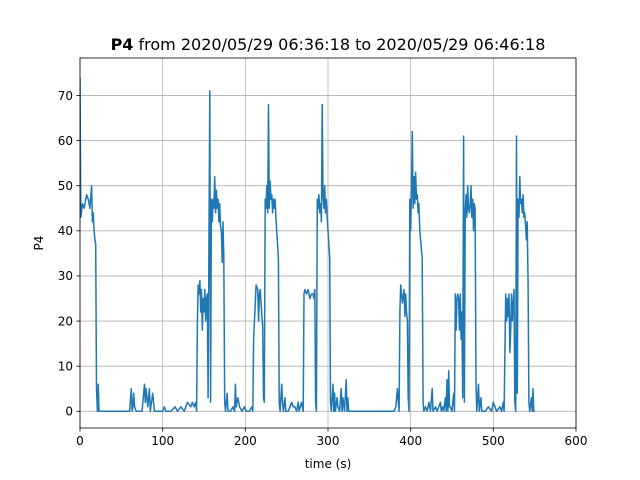  What do you see at coordinates (65, 276) in the screenshot?
I see `y-tick-label: 30` at bounding box center [65, 276].